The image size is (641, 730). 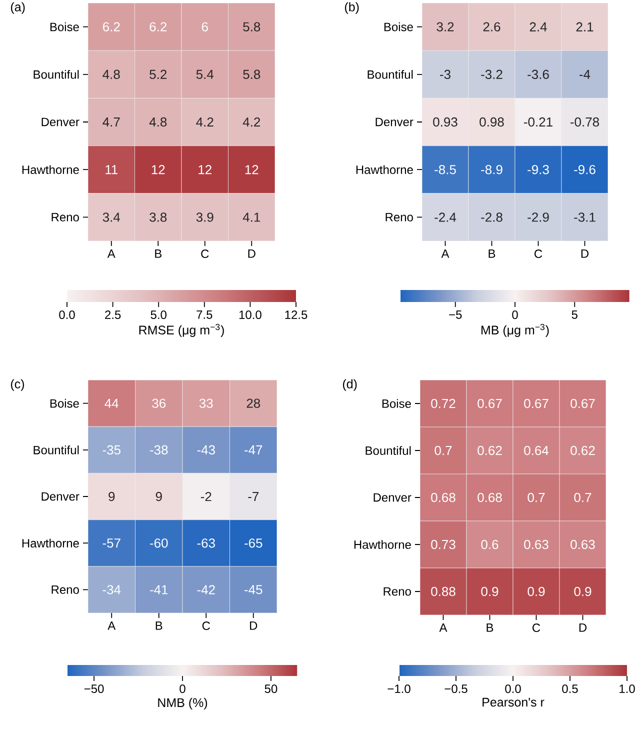 I want to click on data-label: -2.4, so click(x=445, y=217).